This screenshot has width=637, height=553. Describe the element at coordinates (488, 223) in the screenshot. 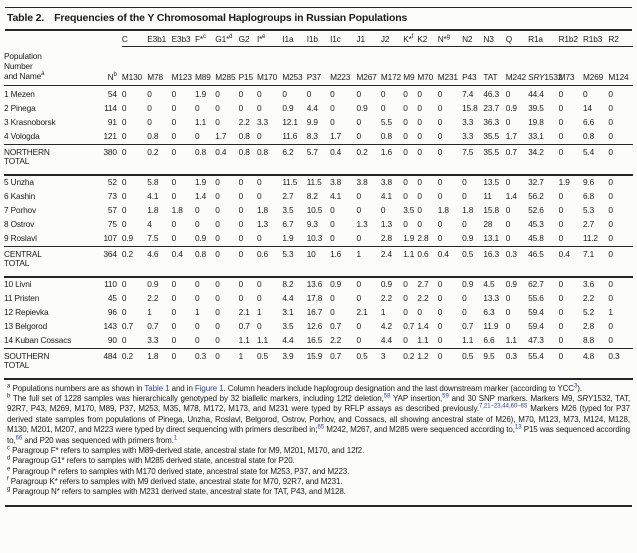

I see `frequency-cell: 28` at that location.